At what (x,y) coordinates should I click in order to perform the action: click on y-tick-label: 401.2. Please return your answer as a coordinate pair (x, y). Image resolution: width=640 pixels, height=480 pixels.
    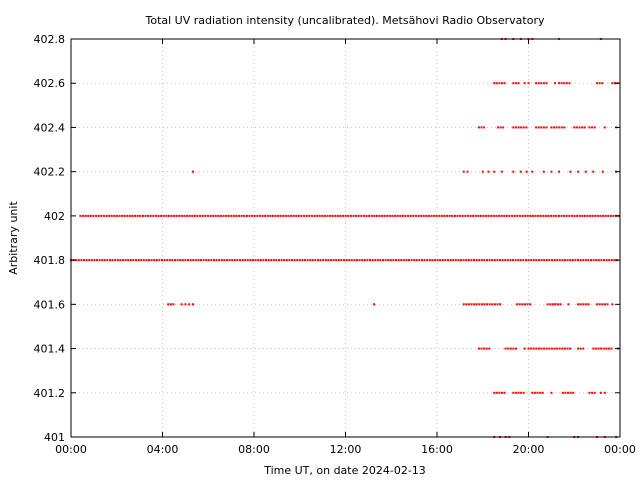
    Looking at the image, I should click on (50, 393).